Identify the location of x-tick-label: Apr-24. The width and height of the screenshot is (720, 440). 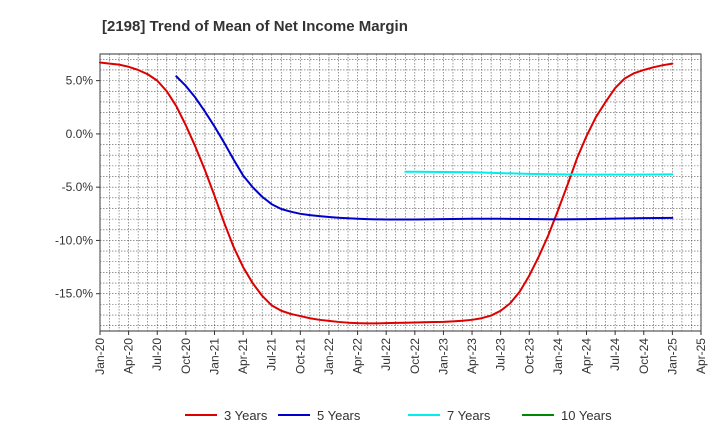
(587, 356).